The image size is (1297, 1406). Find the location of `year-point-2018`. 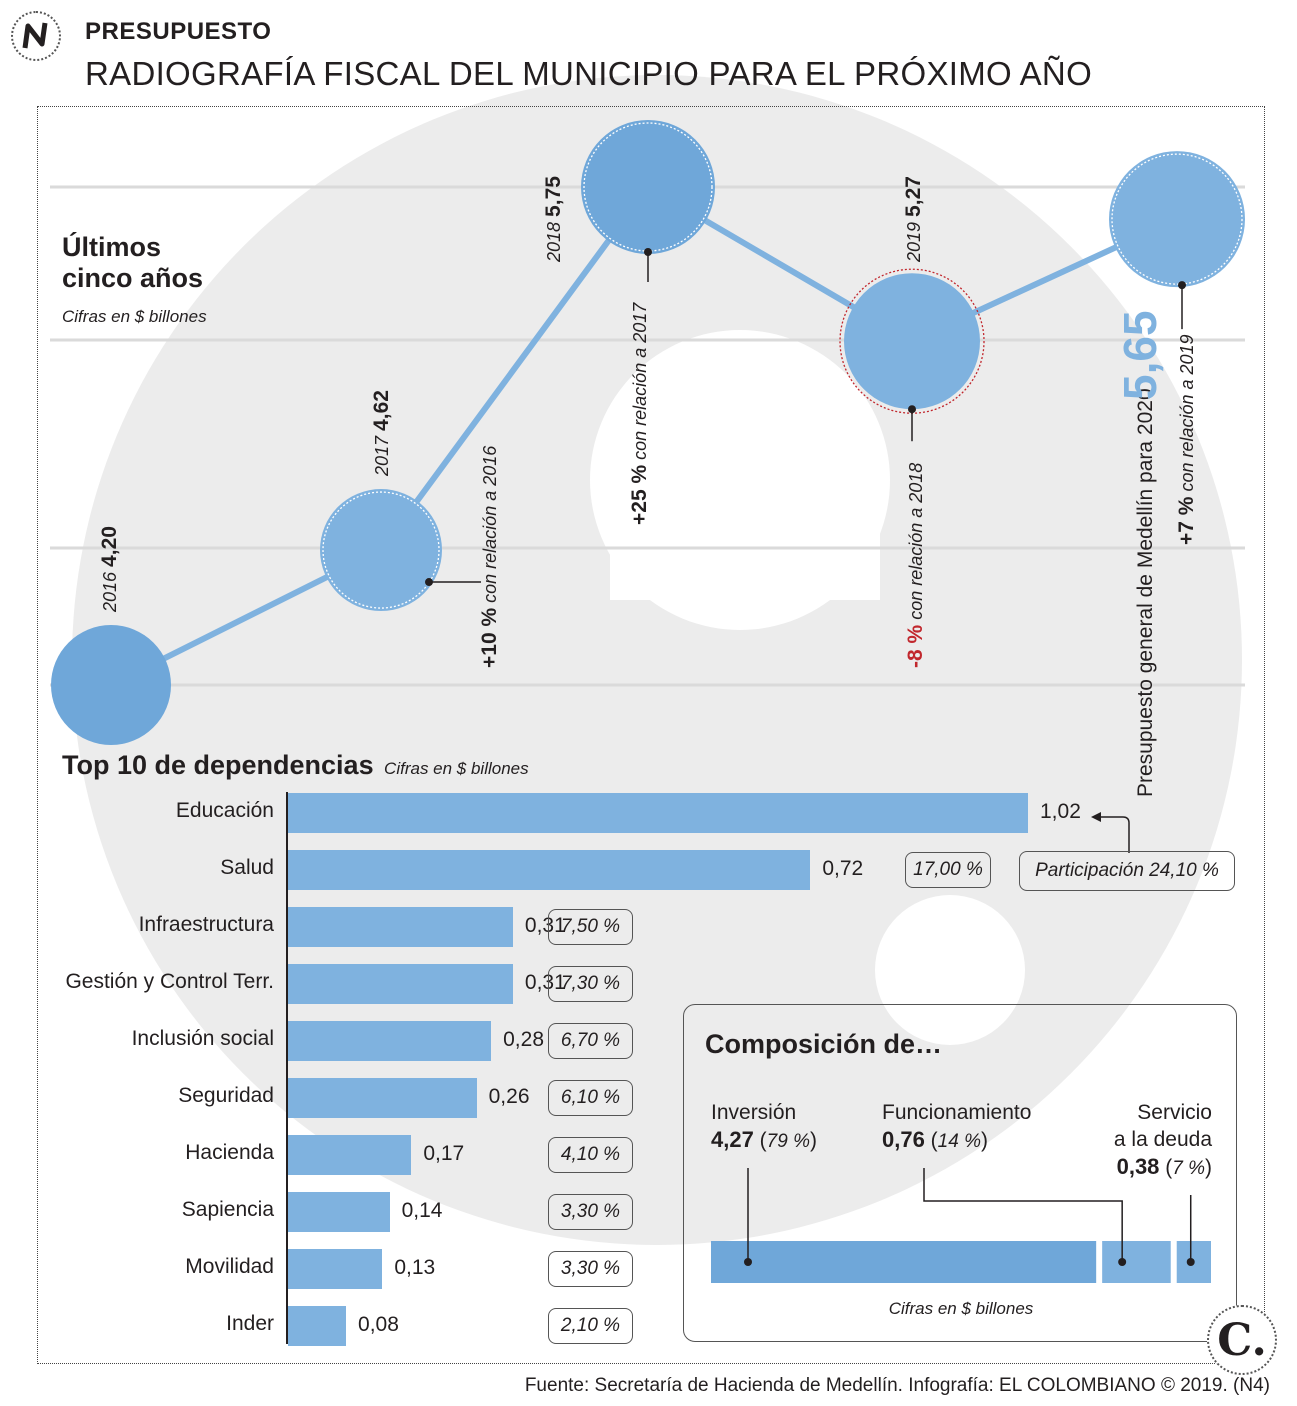

year-point-2018 is located at coordinates (648, 187).